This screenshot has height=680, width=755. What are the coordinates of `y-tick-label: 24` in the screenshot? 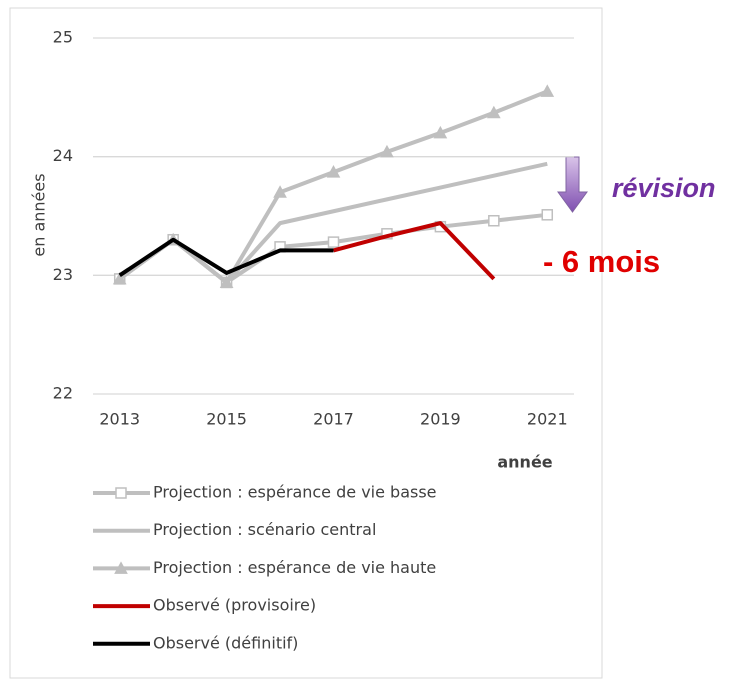 It's located at (63, 155).